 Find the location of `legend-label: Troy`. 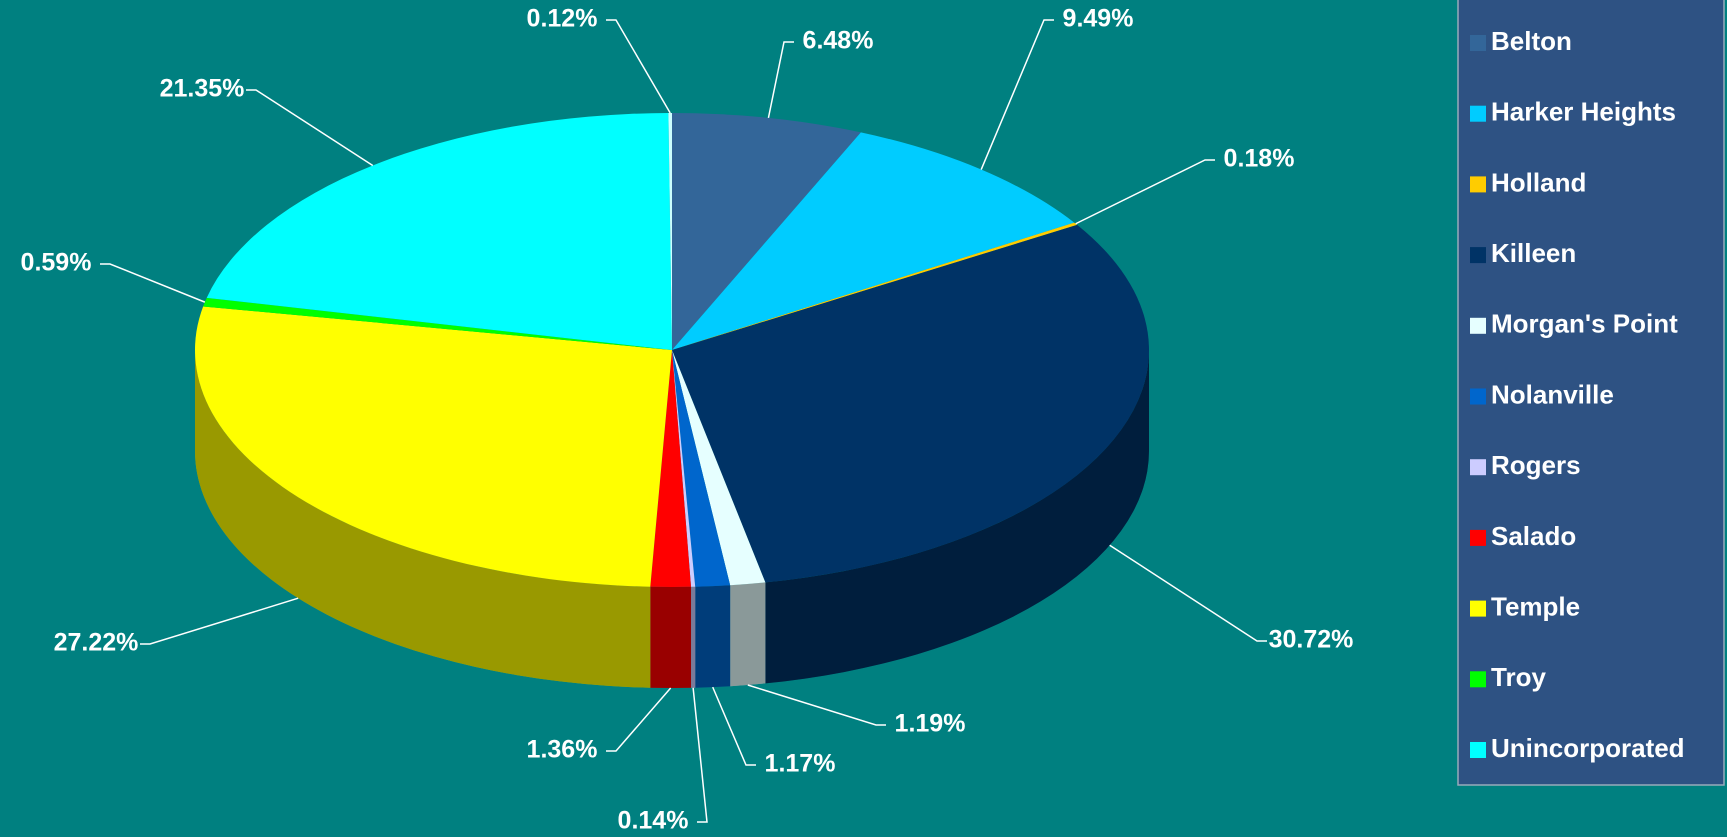

legend-label: Troy is located at coordinates (1518, 677).